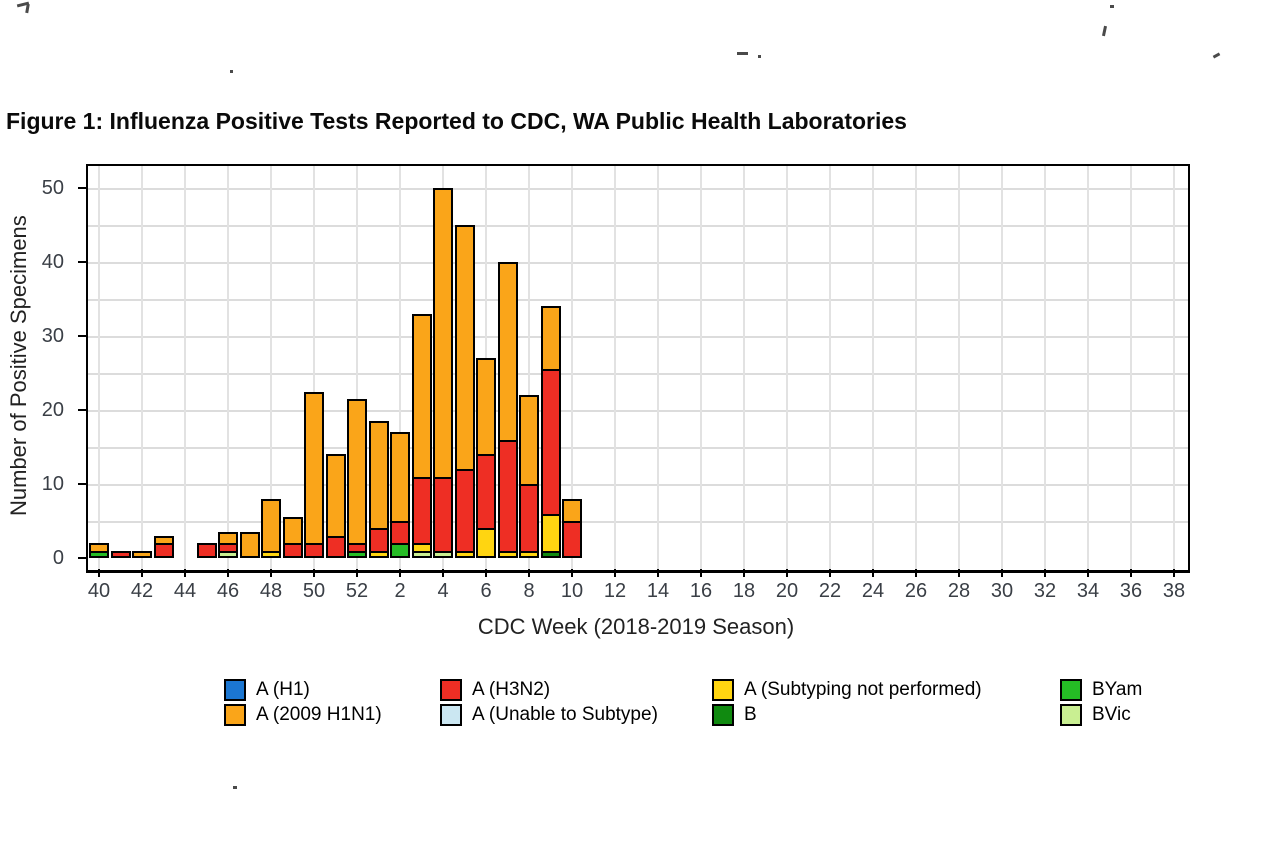 This screenshot has height=853, width=1280. Describe the element at coordinates (58, 558) in the screenshot. I see `y-tick-label: 0` at that location.